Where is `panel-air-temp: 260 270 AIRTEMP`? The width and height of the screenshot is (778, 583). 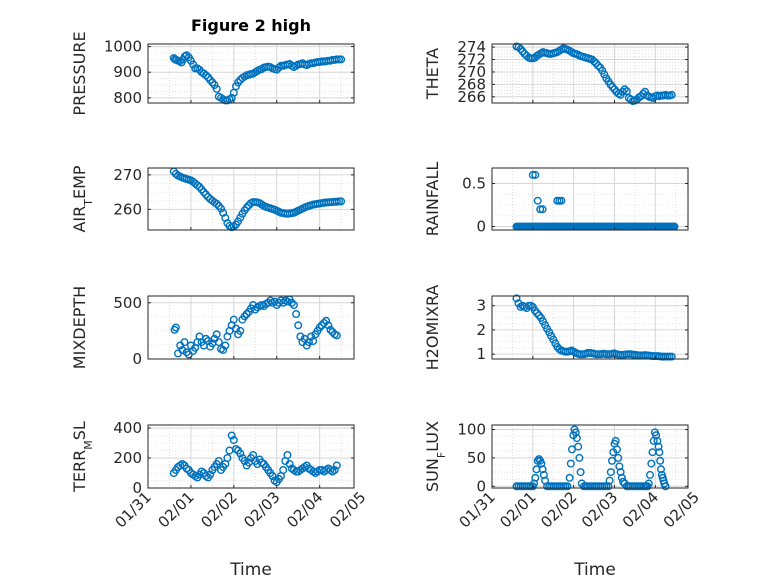
panel-air-temp: 260 270 AIRTEMP is located at coordinates (212, 199).